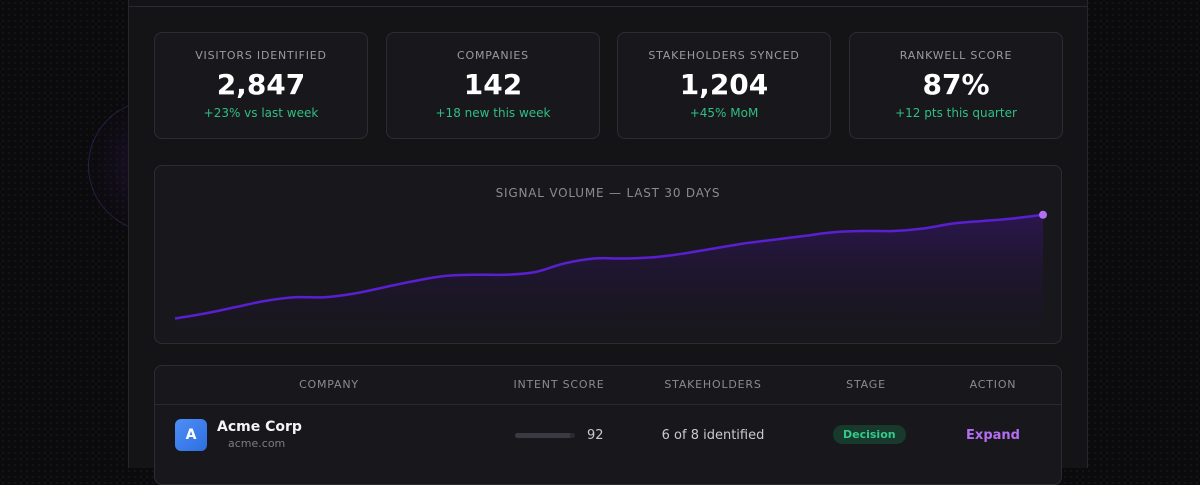  What do you see at coordinates (595, 435) in the screenshot?
I see `intent-score-value: 92` at bounding box center [595, 435].